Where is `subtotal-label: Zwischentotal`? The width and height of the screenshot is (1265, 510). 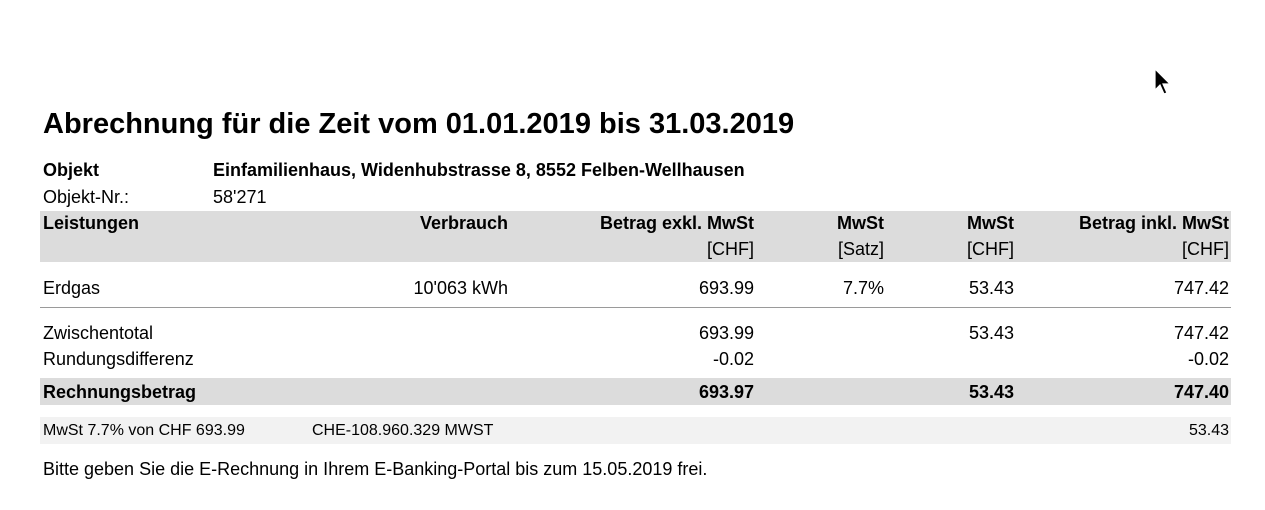
subtotal-label: Zwischentotal is located at coordinates (98, 333).